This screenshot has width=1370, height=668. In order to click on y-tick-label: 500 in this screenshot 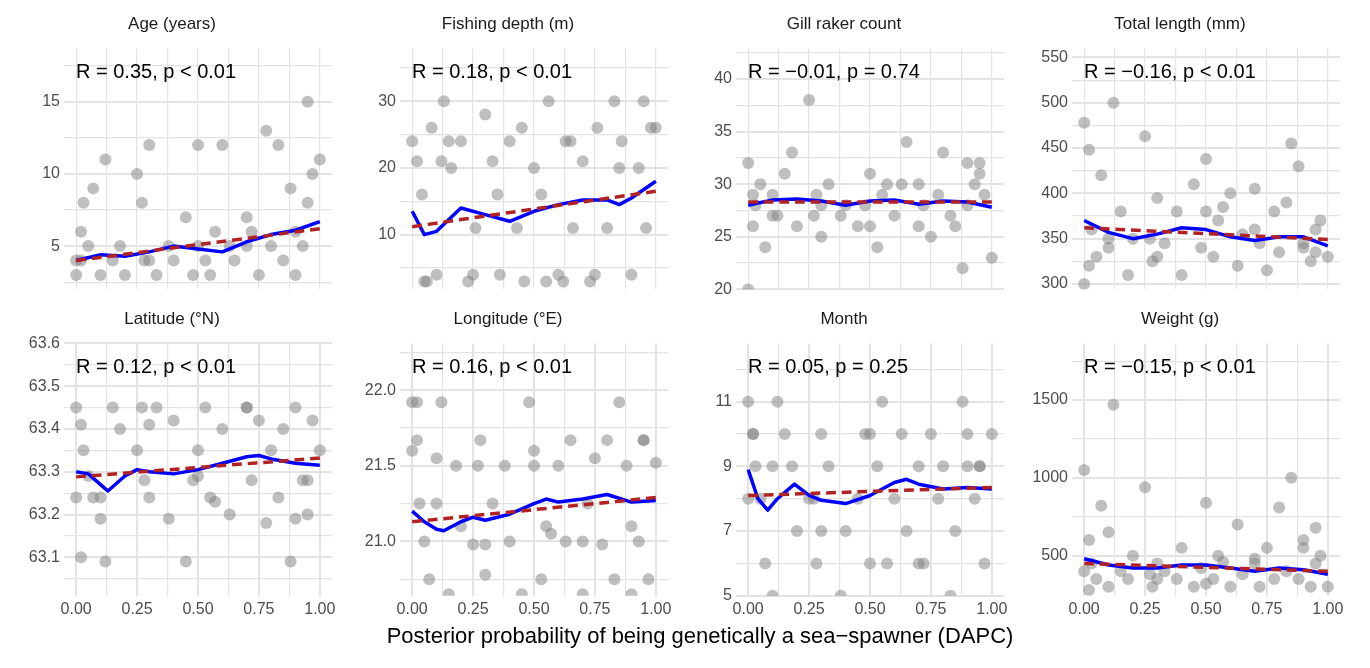, I will do `click(1055, 102)`.